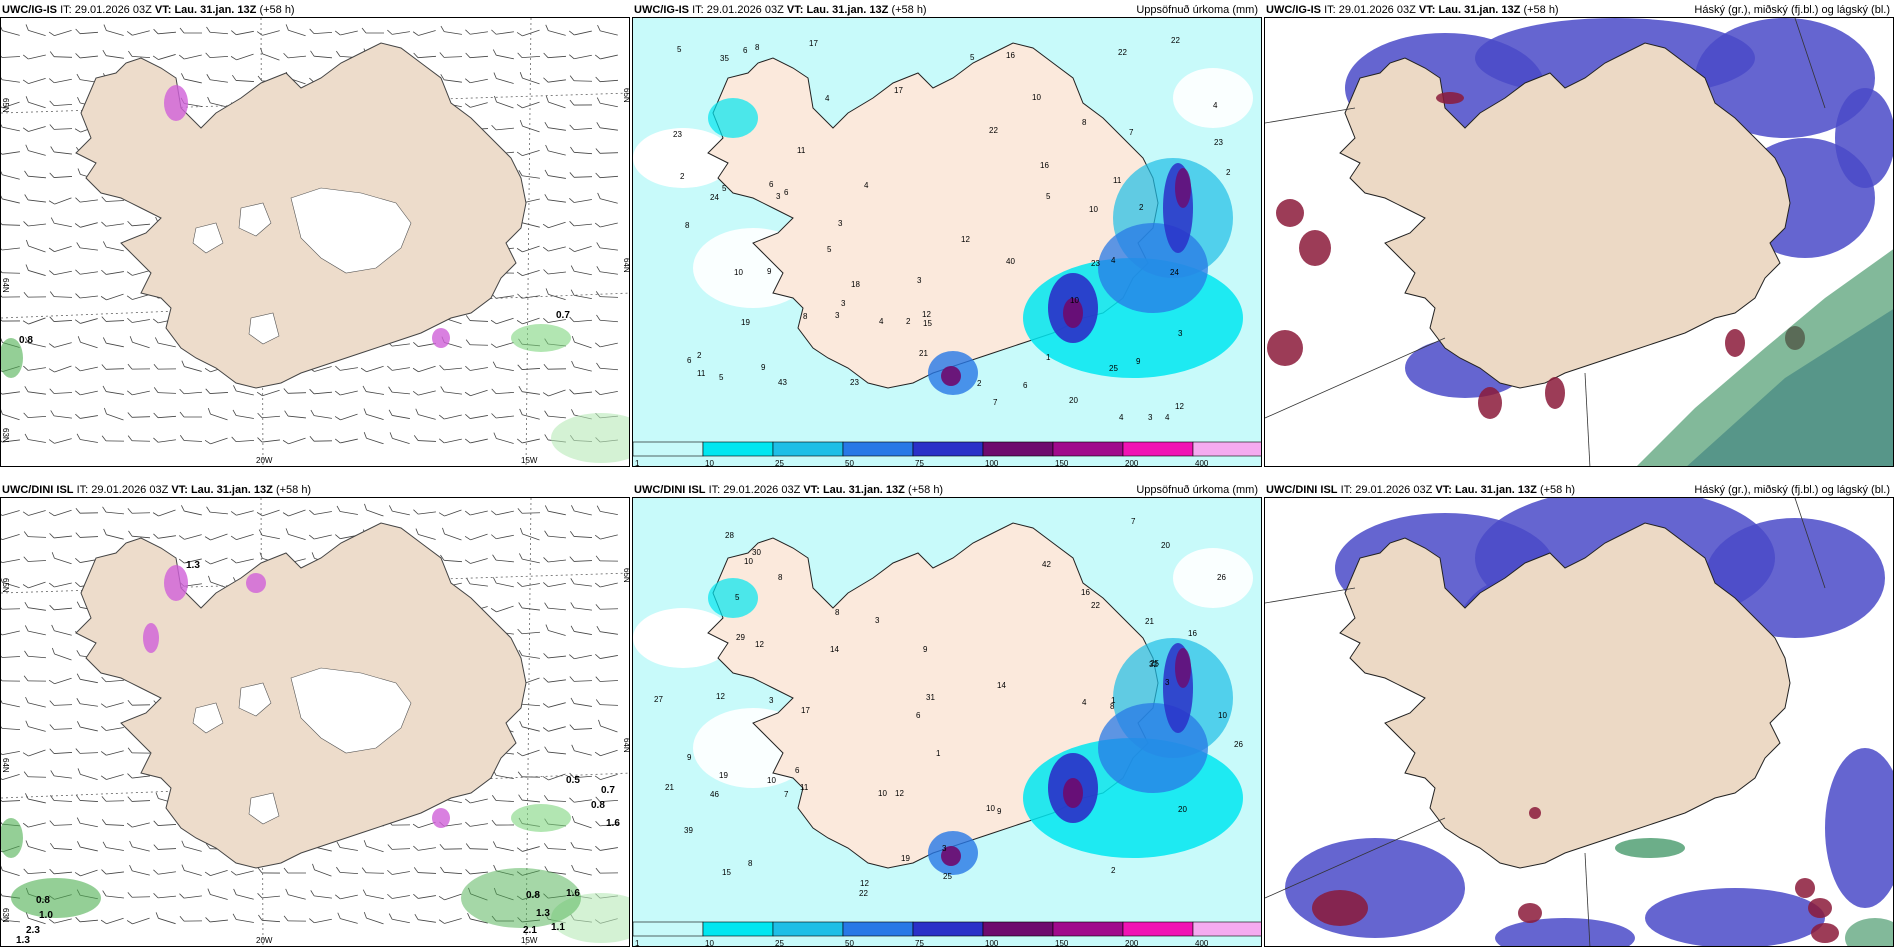 Image resolution: width=1900 pixels, height=950 pixels. What do you see at coordinates (919, 463) in the screenshot?
I see `colorbar-tick-label: 75` at bounding box center [919, 463].